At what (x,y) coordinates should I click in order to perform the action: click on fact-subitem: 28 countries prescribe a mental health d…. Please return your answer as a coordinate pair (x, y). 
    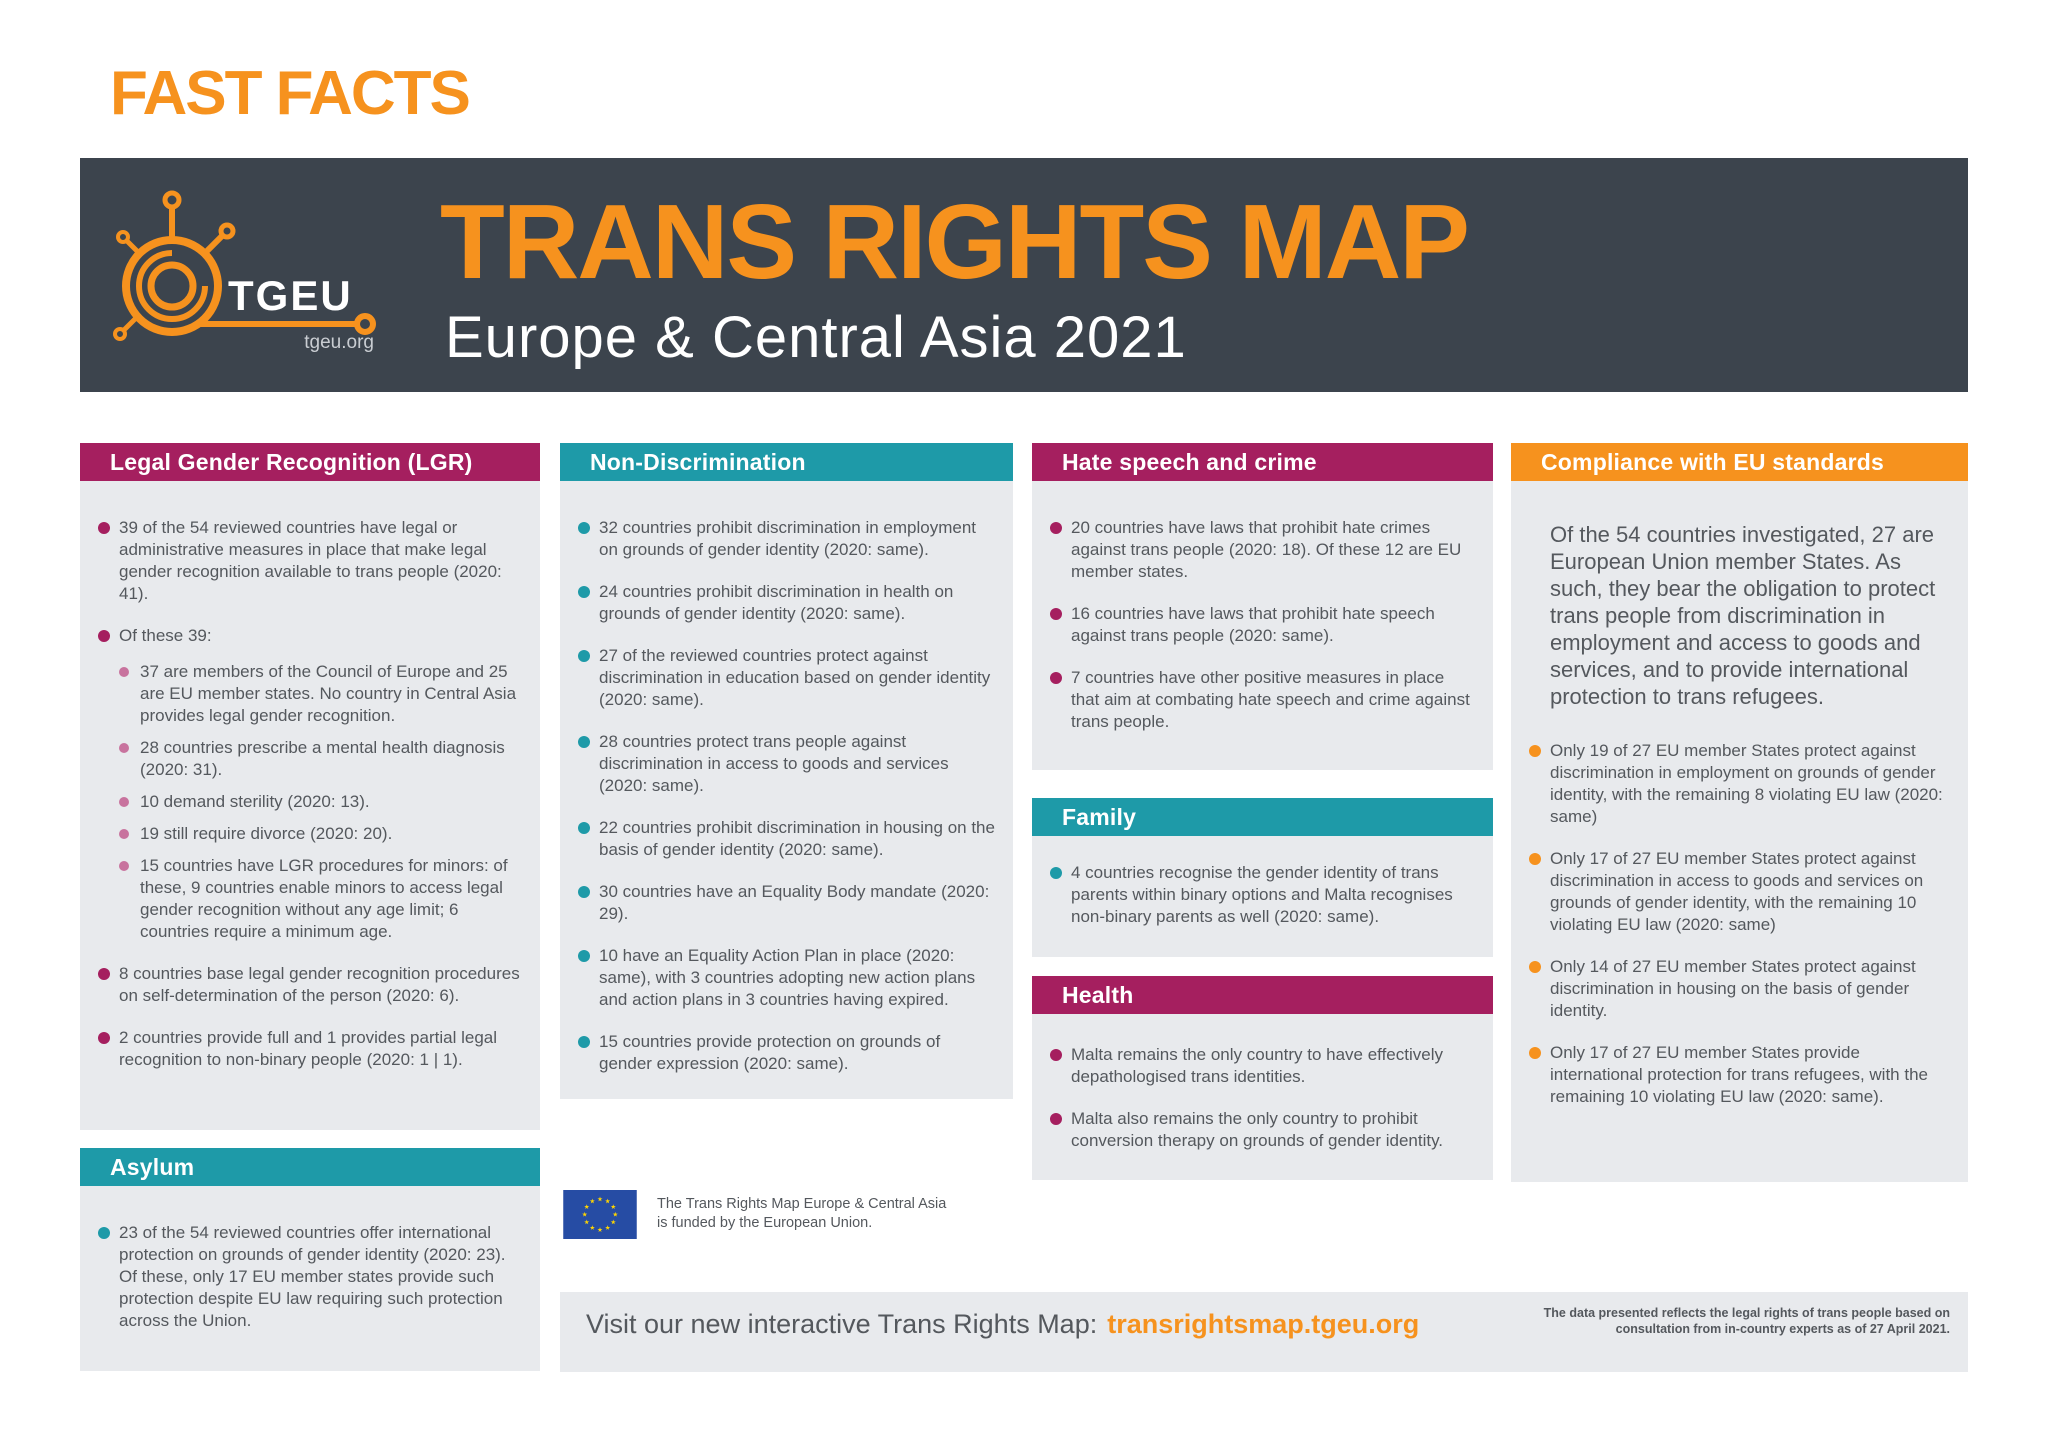
    Looking at the image, I should click on (320, 759).